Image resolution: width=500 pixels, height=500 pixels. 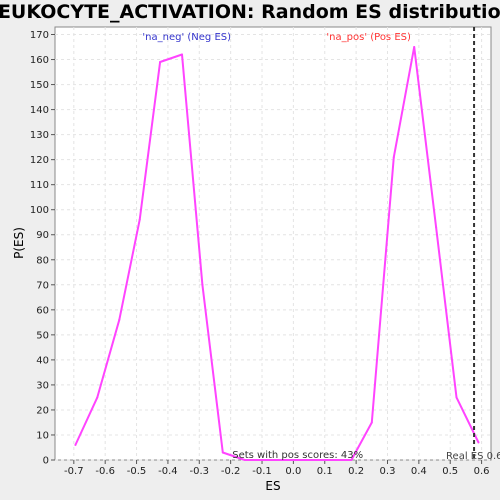 I want to click on x-tick-label: -0.4, so click(x=168, y=471).